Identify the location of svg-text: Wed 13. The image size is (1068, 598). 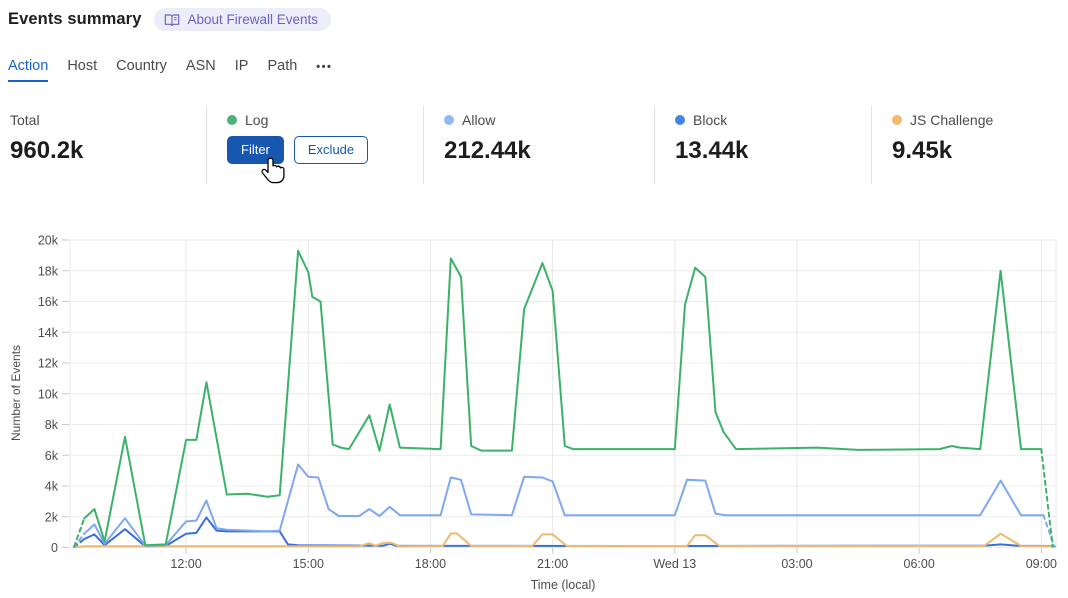
(674, 564).